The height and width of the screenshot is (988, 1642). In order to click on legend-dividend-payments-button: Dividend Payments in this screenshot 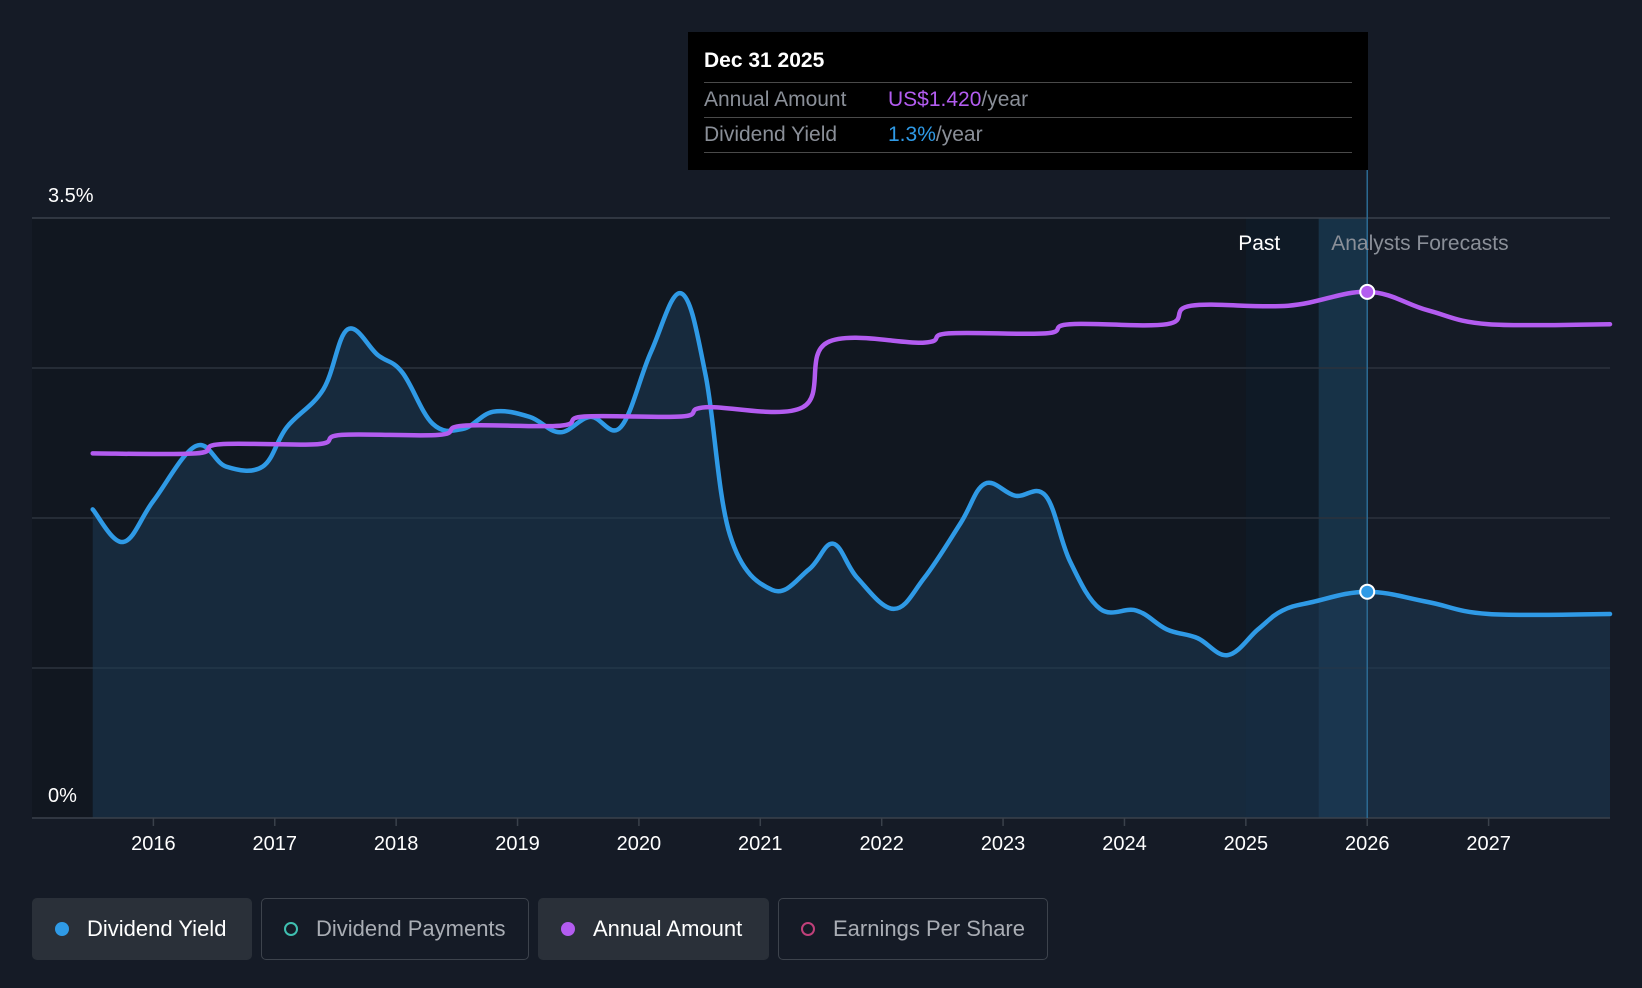, I will do `click(395, 929)`.